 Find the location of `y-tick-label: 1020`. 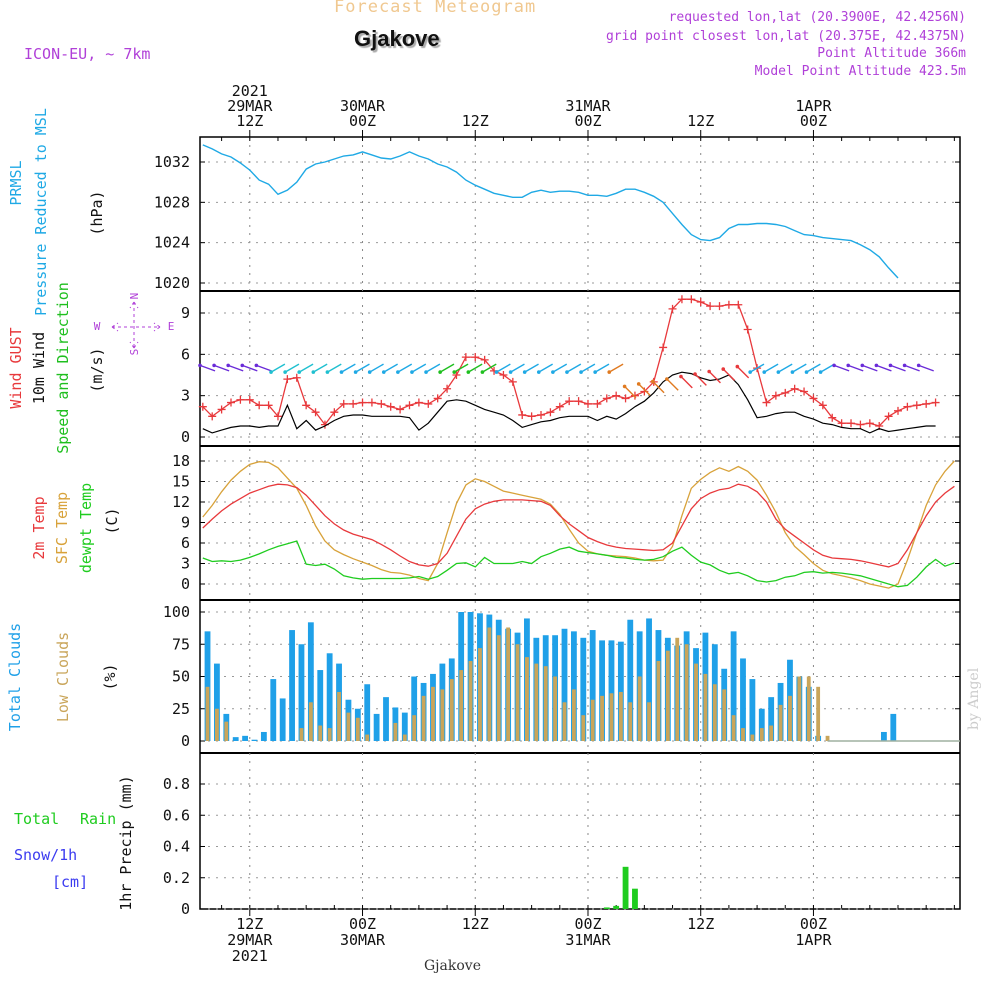

y-tick-label: 1020 is located at coordinates (172, 283).